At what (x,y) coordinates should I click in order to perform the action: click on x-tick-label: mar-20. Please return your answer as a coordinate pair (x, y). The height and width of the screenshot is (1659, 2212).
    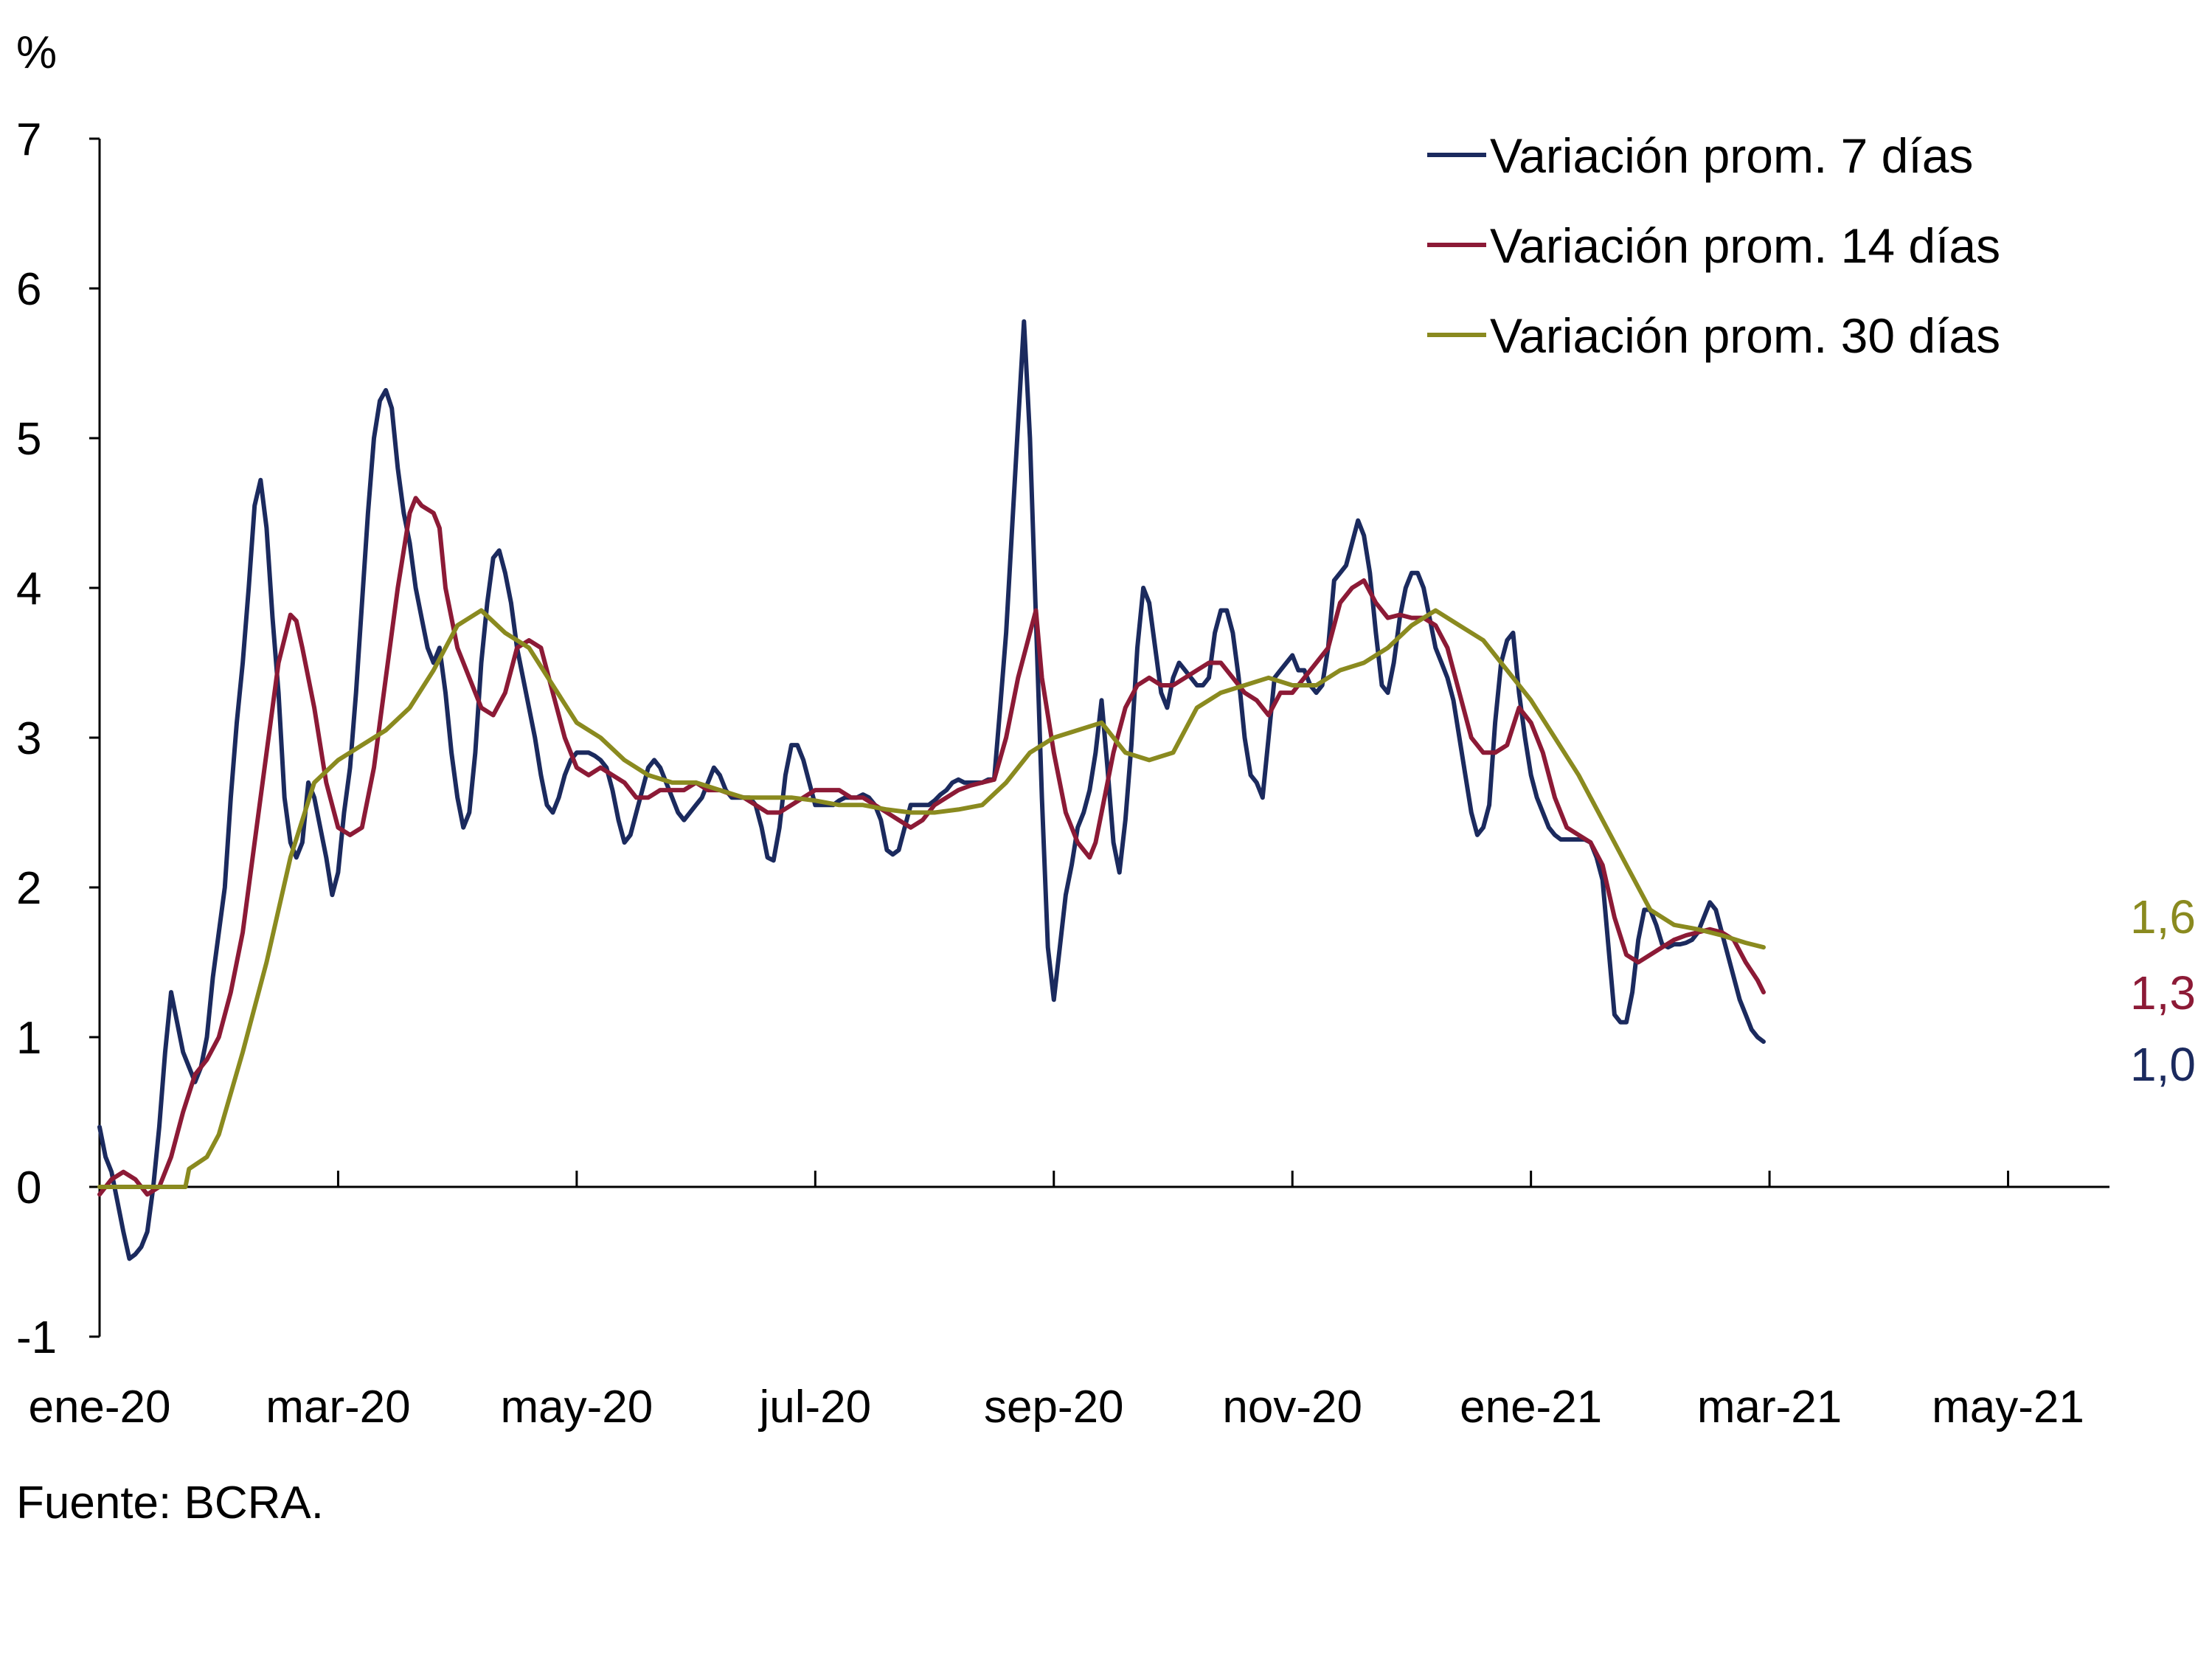
    Looking at the image, I should click on (338, 1408).